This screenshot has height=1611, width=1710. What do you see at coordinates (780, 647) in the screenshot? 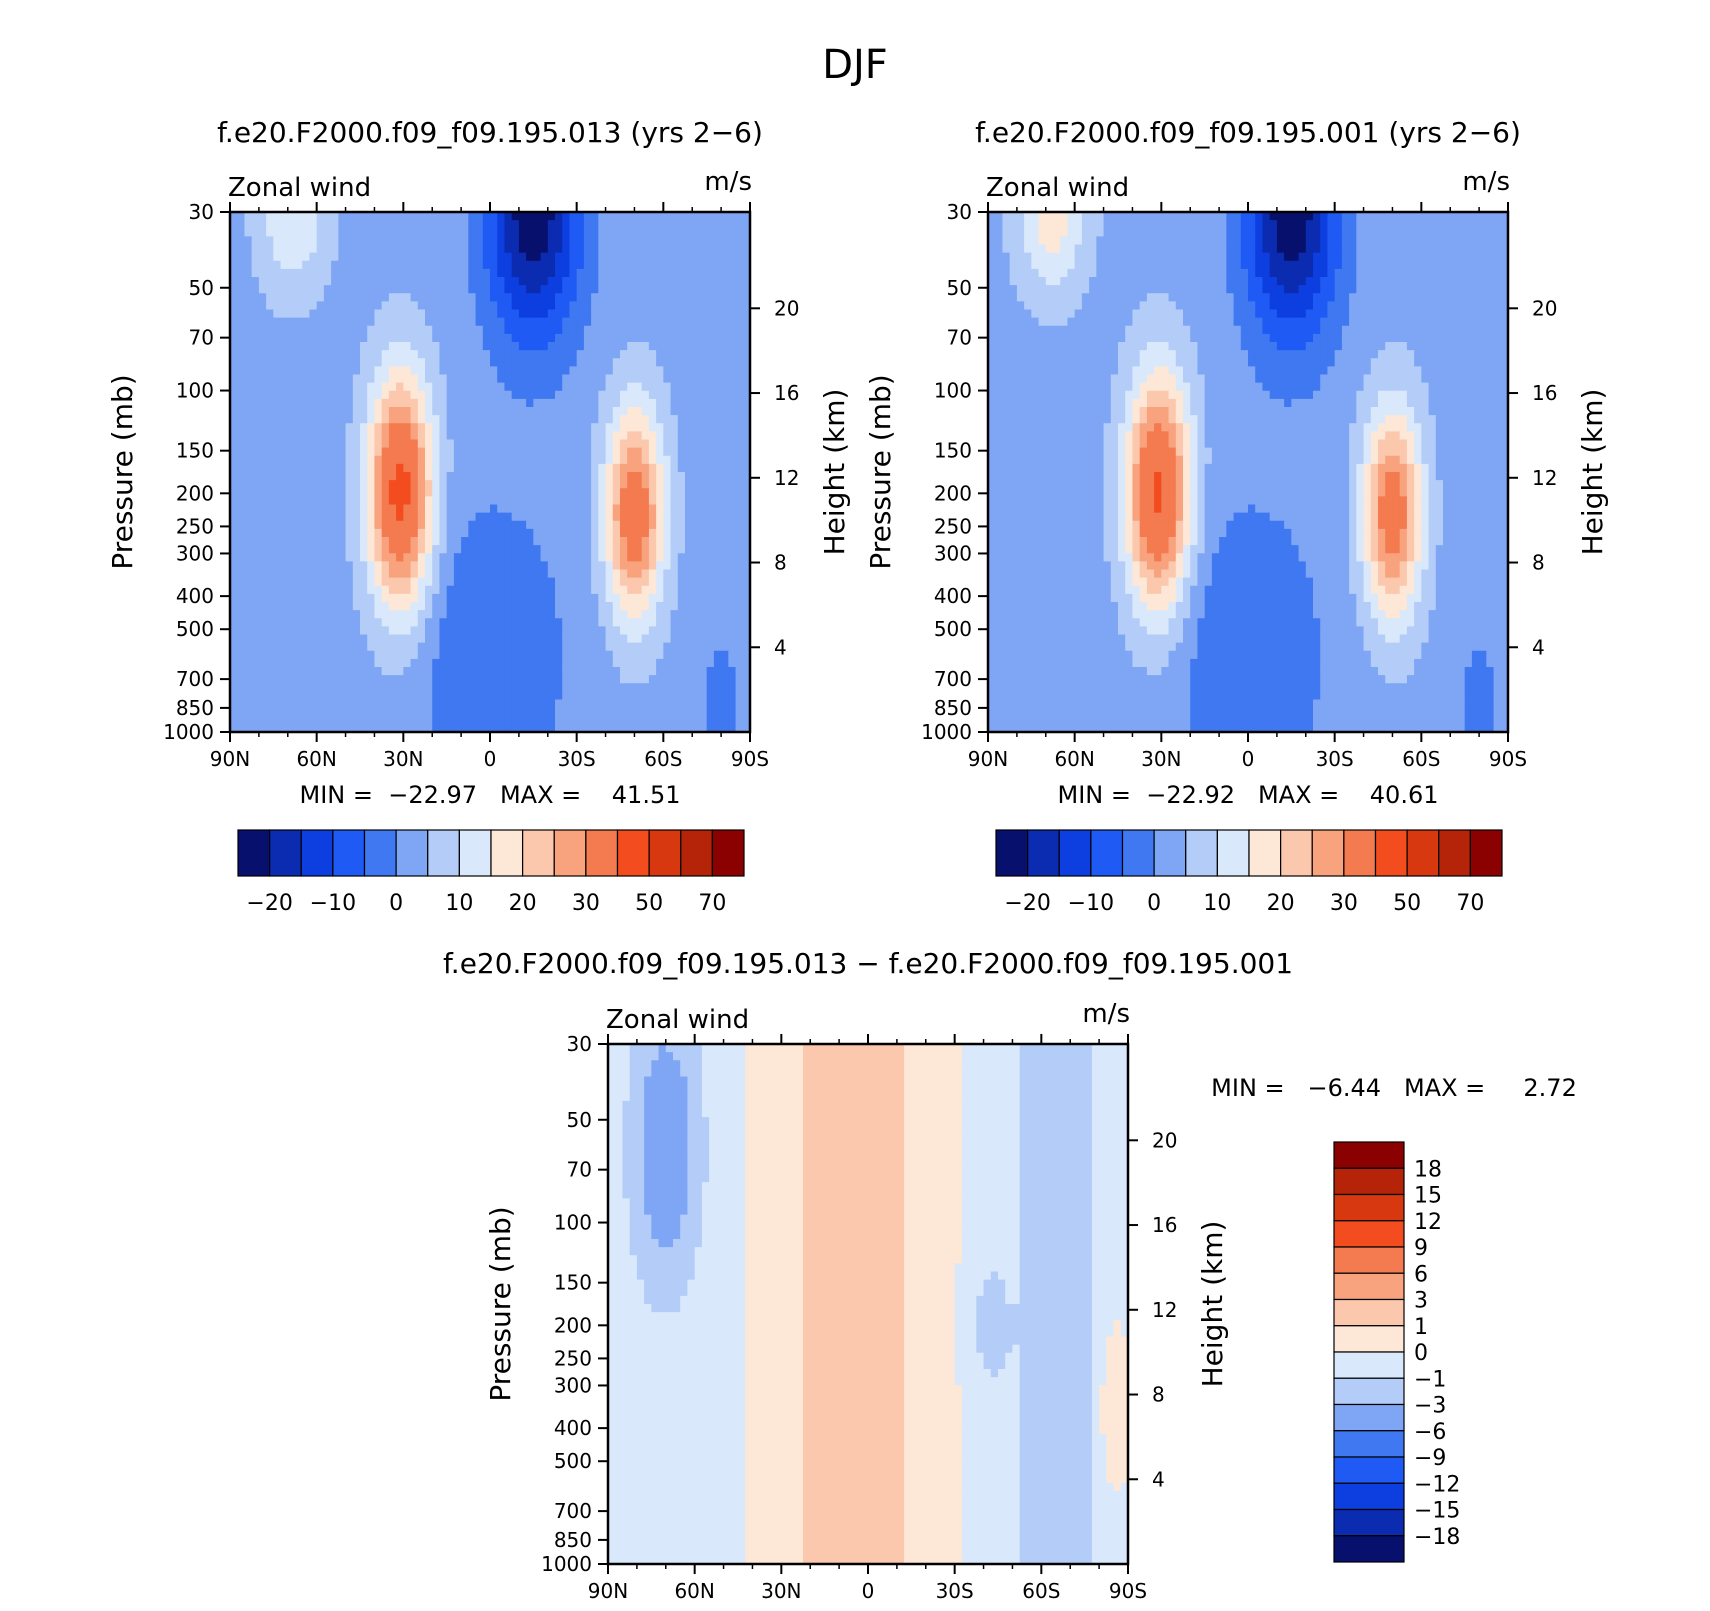
I see `height-tick-label: 4` at bounding box center [780, 647].